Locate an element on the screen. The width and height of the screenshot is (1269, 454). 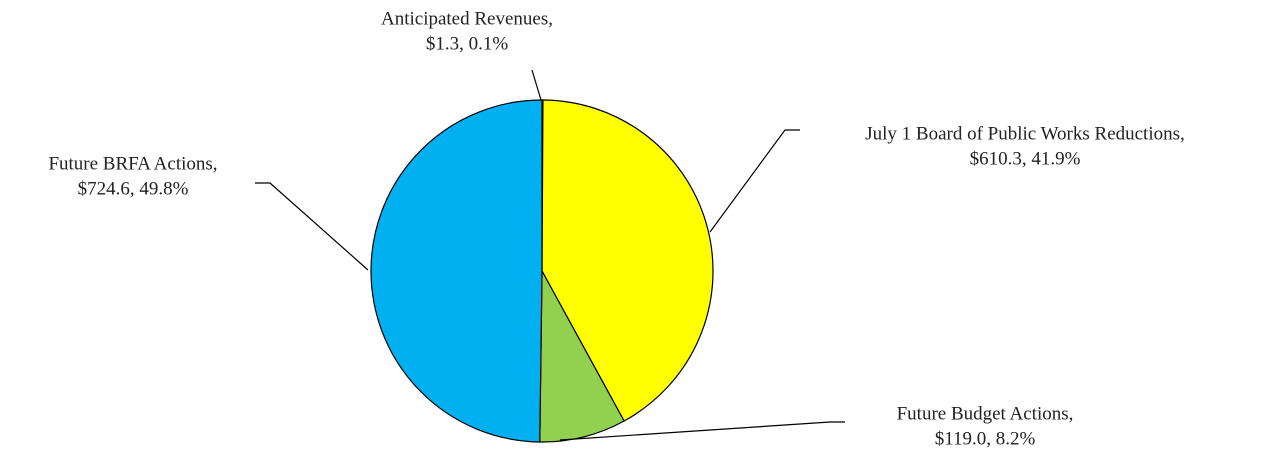
slice-label: Future BRFA Actions, is located at coordinates (132, 163).